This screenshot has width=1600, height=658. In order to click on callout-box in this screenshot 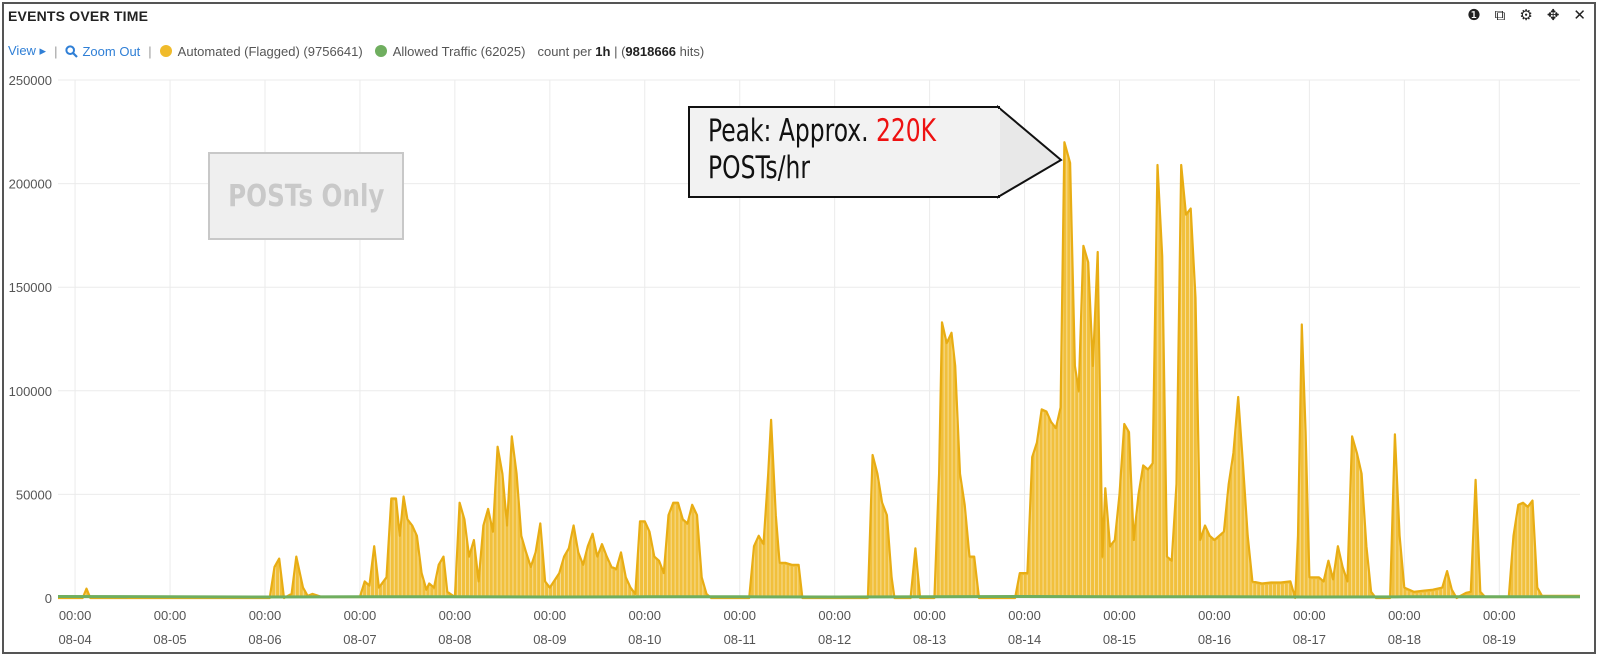, I will do `click(844, 152)`.